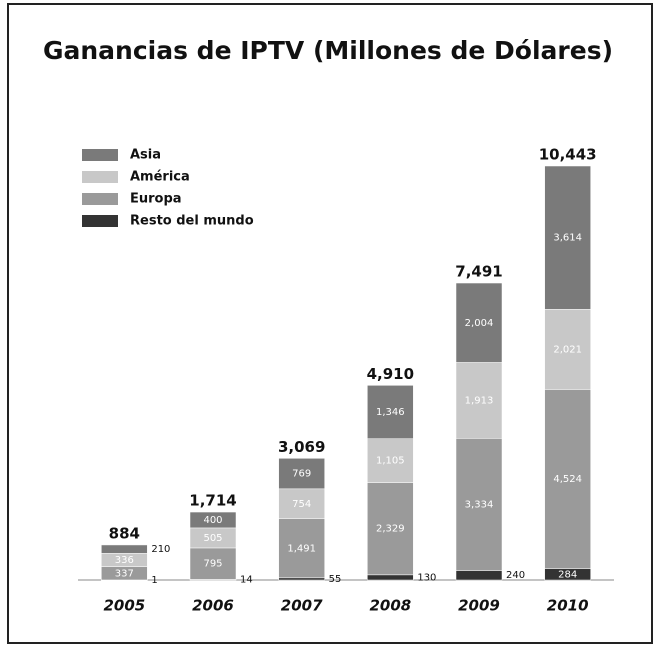 The width and height of the screenshot is (656, 647). Describe the element at coordinates (246, 580) in the screenshot. I see `value-label: 14` at that location.